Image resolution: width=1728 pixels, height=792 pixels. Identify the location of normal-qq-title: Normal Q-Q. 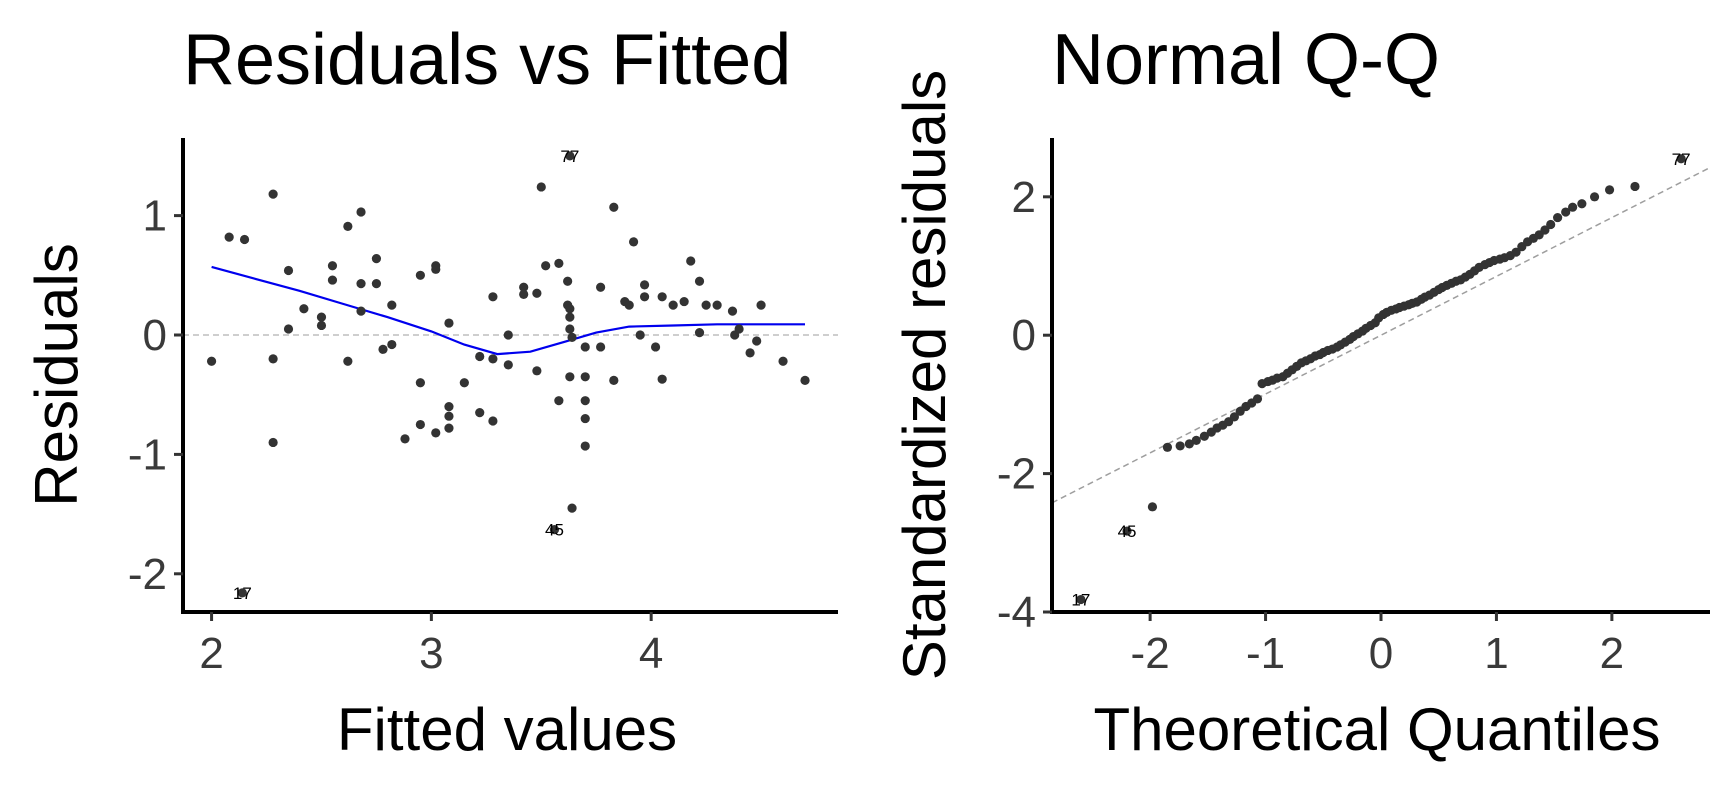
(1246, 60).